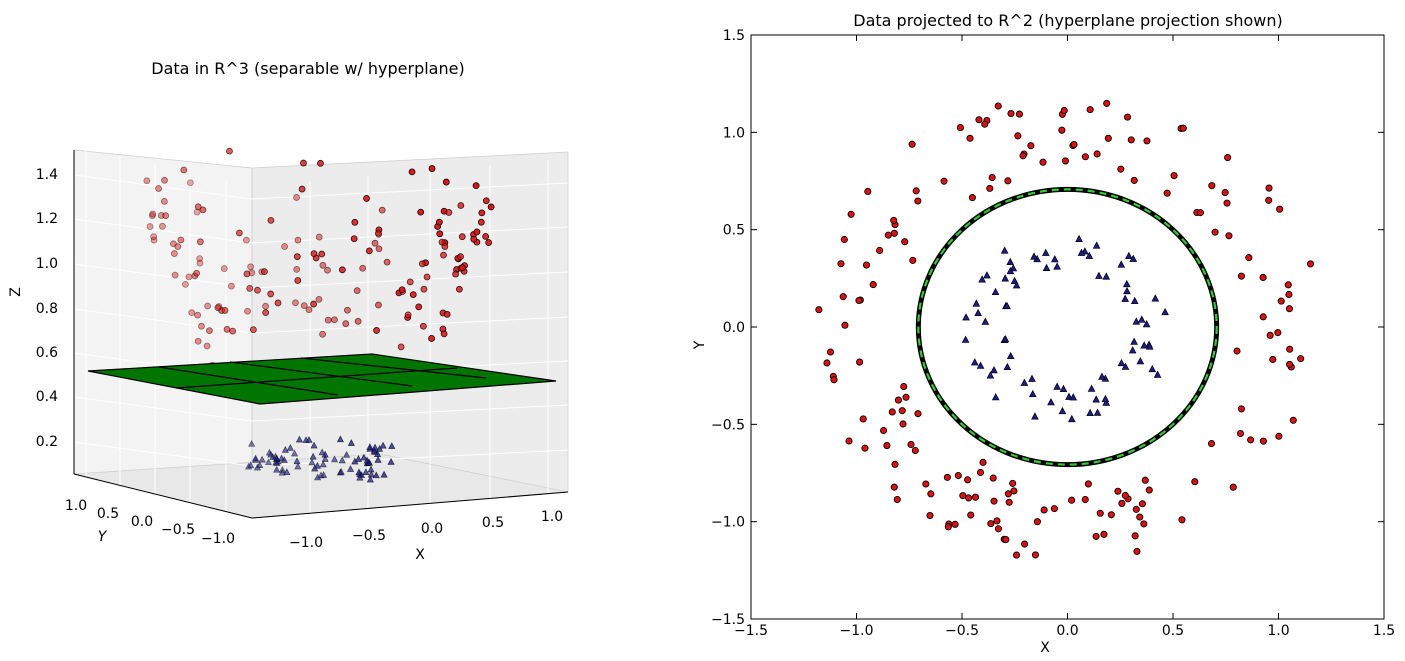  I want to click on y-axis-label-2d: Y, so click(700, 345).